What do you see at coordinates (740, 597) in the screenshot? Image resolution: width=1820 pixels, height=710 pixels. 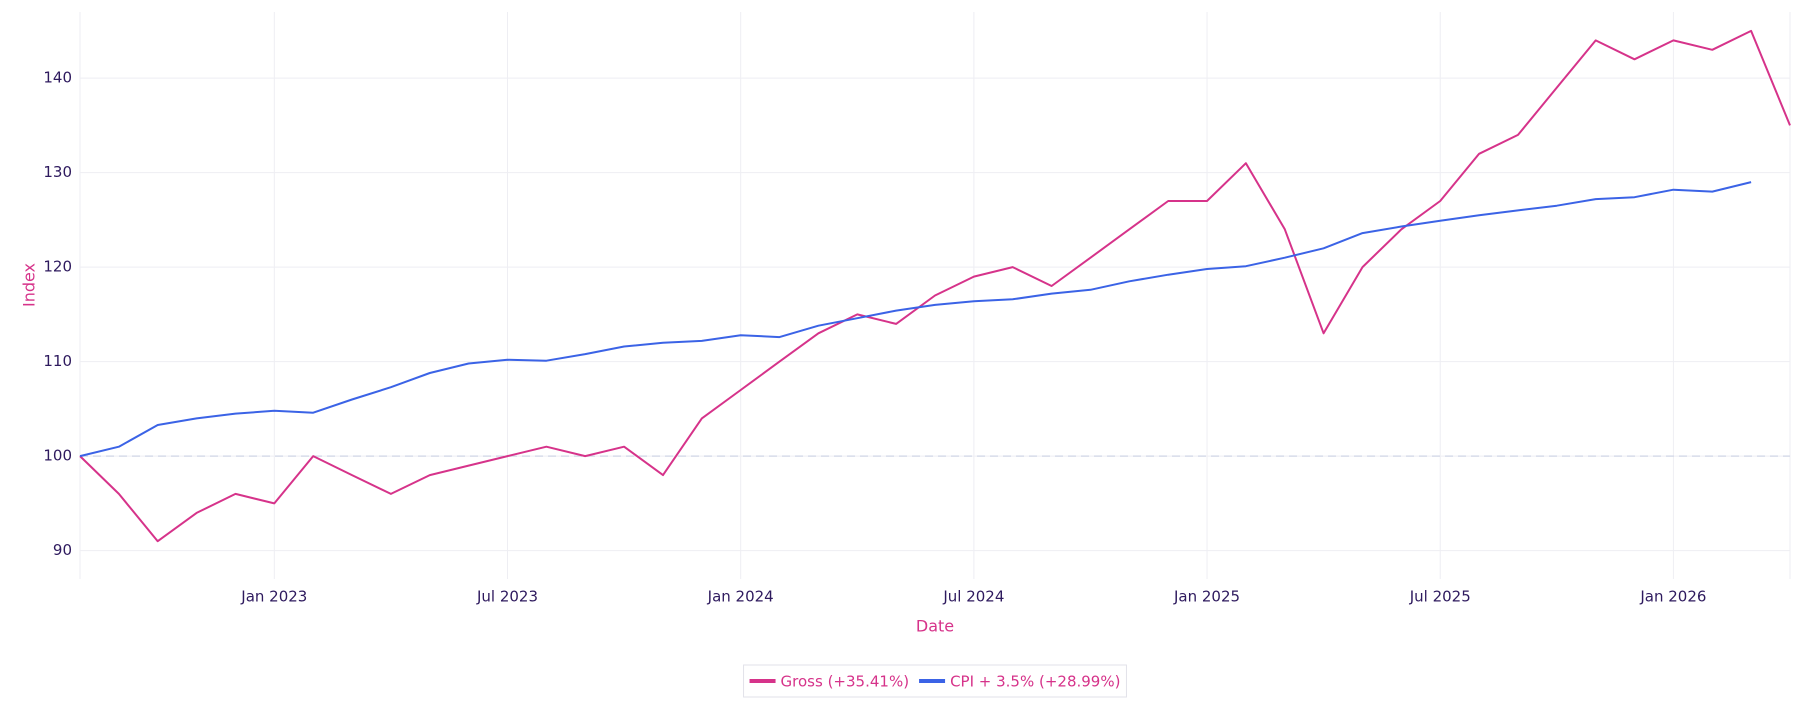 I see `x-tick-label: Jan 2024` at bounding box center [740, 597].